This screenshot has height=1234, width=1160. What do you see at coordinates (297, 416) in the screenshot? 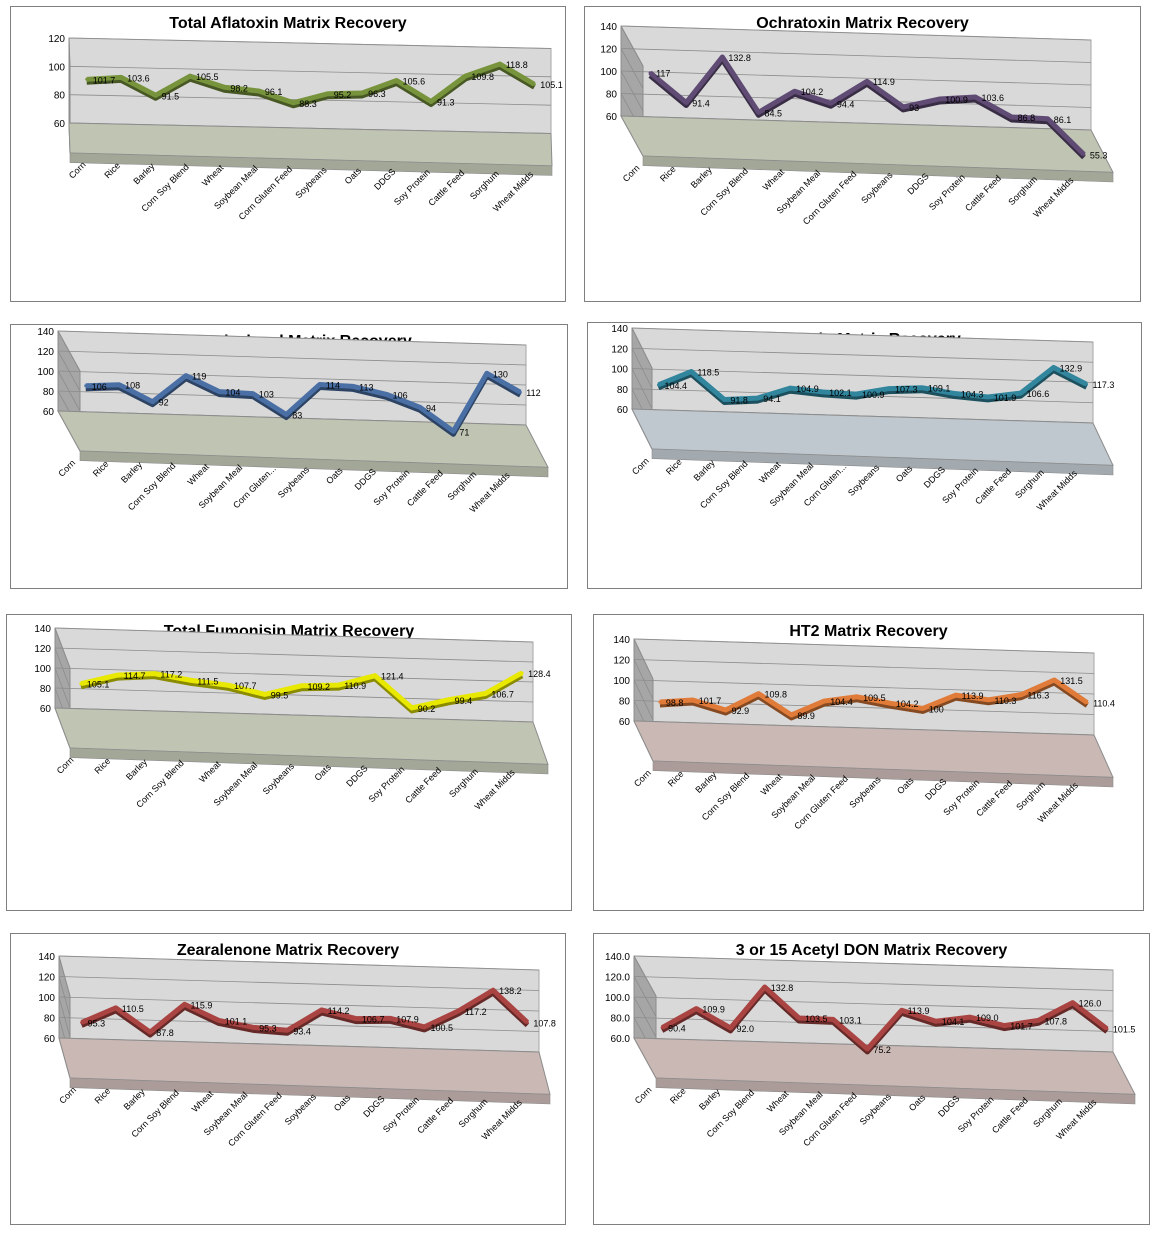
I see `data-label: 83` at bounding box center [297, 416].